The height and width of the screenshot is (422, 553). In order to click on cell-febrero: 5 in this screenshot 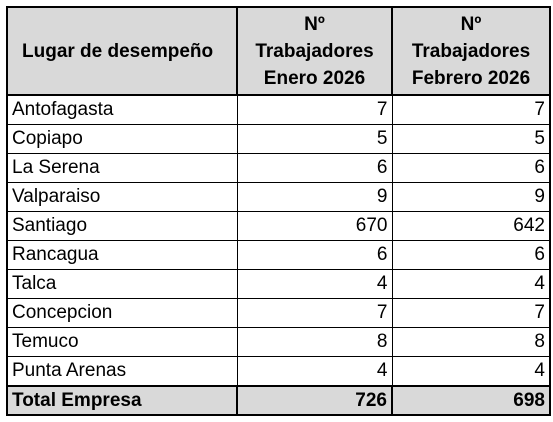, I will do `click(471, 139)`.